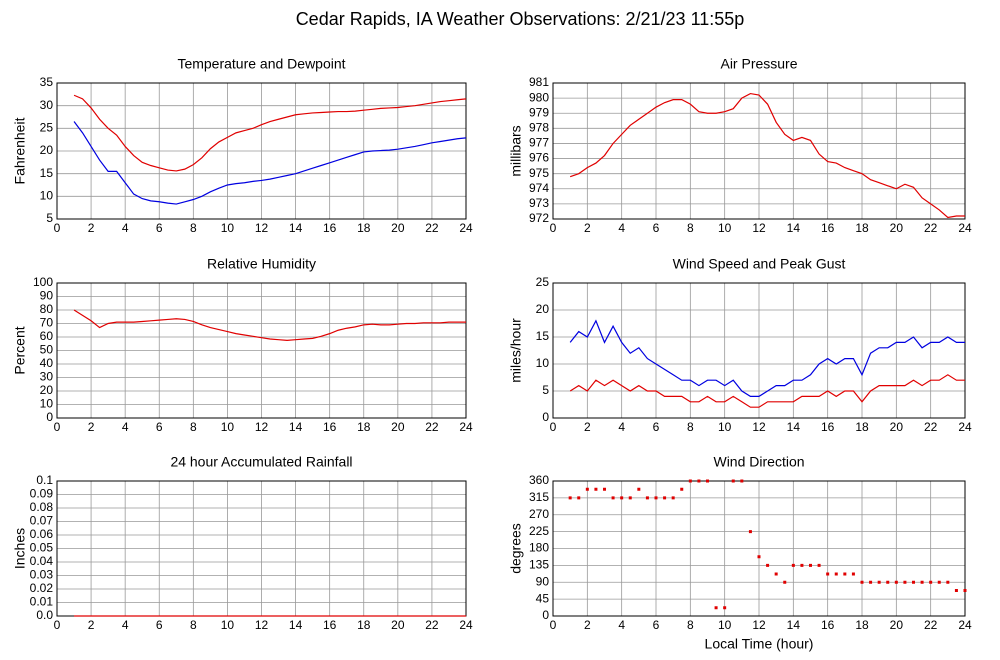 Image resolution: width=1000 pixels, height=660 pixels. What do you see at coordinates (262, 228) in the screenshot?
I see `x-tick-label: 12` at bounding box center [262, 228].